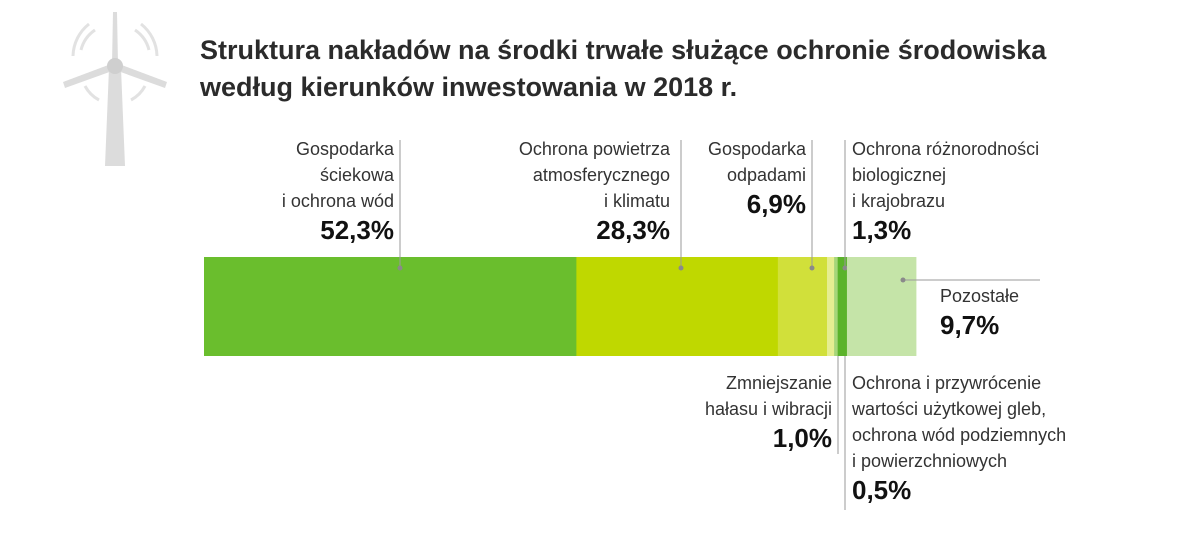 The image size is (1191, 537). I want to click on segment-label-zmniejszanie: Zmniejszanie hałasu i wibracji 1,0%, so click(729, 412).